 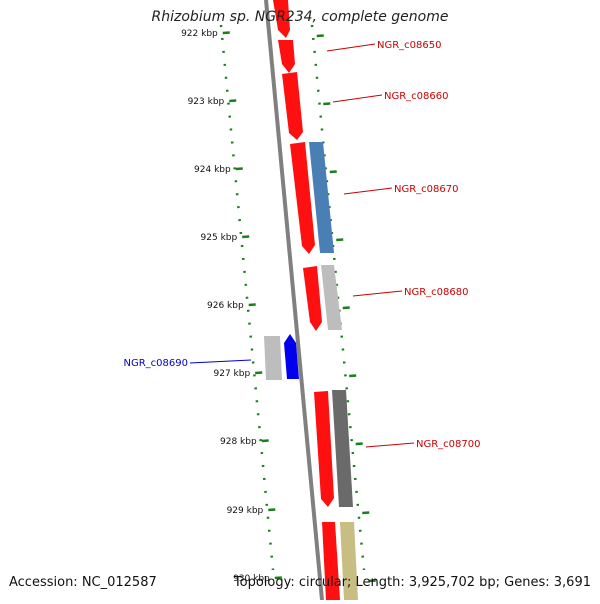 What do you see at coordinates (349, 561) in the screenshot?
I see `gene-block-khaki` at bounding box center [349, 561].